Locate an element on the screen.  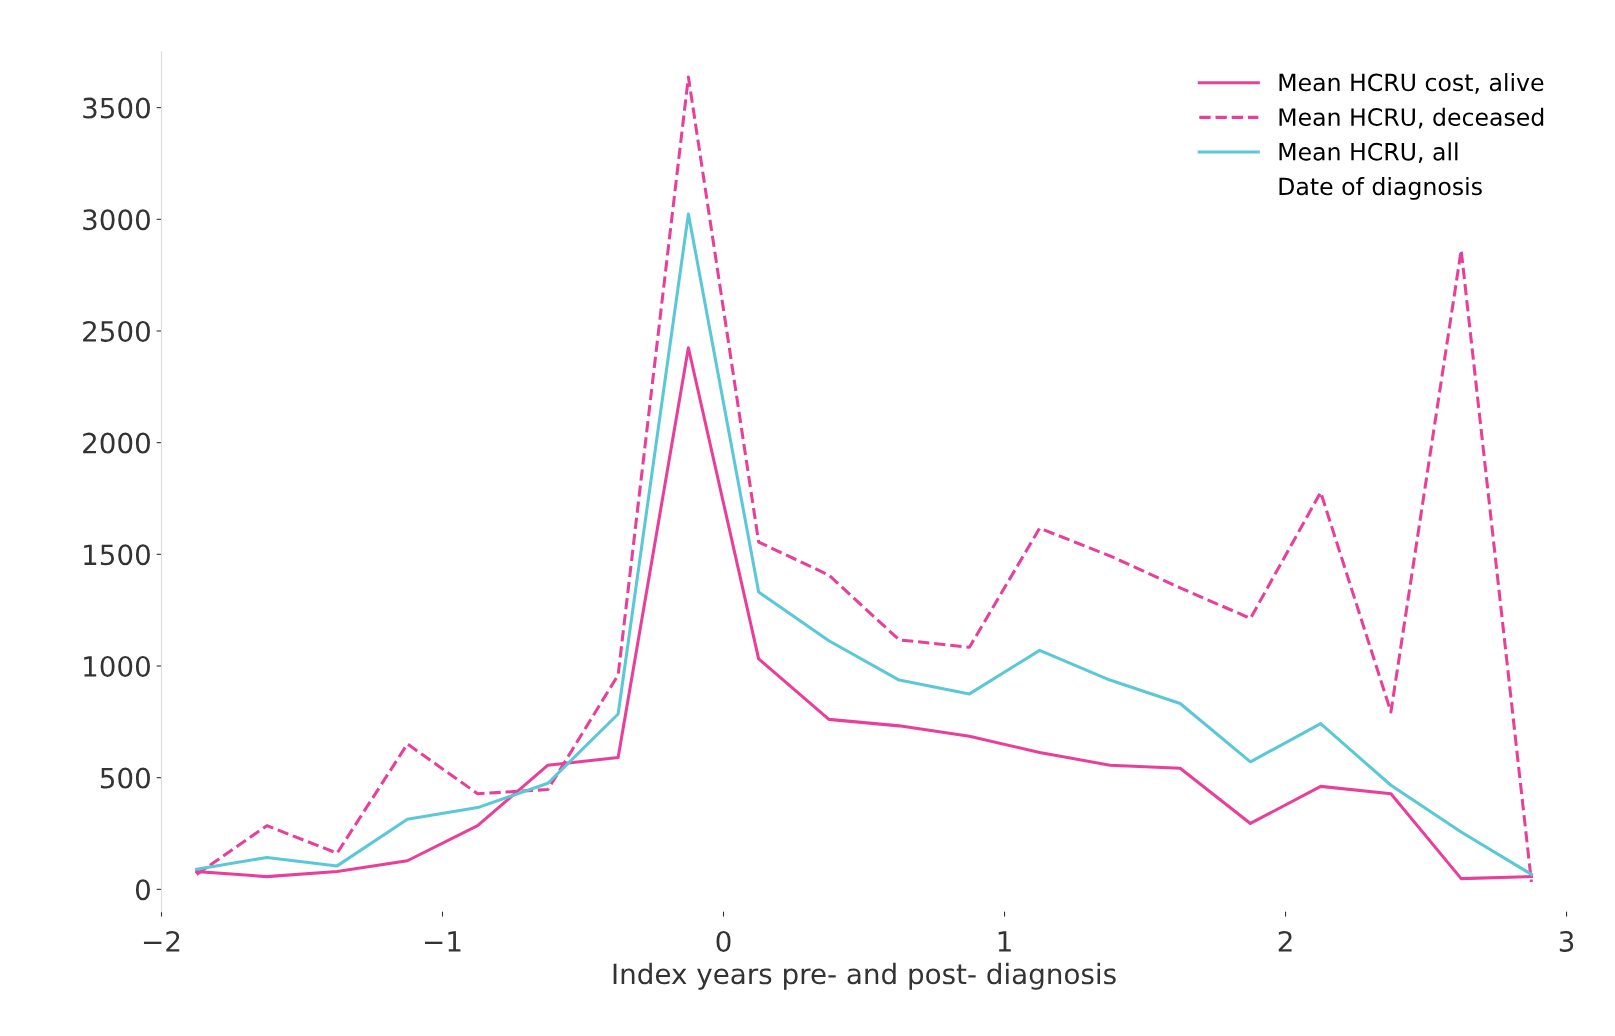
x-tick-label: 0 is located at coordinates (723, 941).